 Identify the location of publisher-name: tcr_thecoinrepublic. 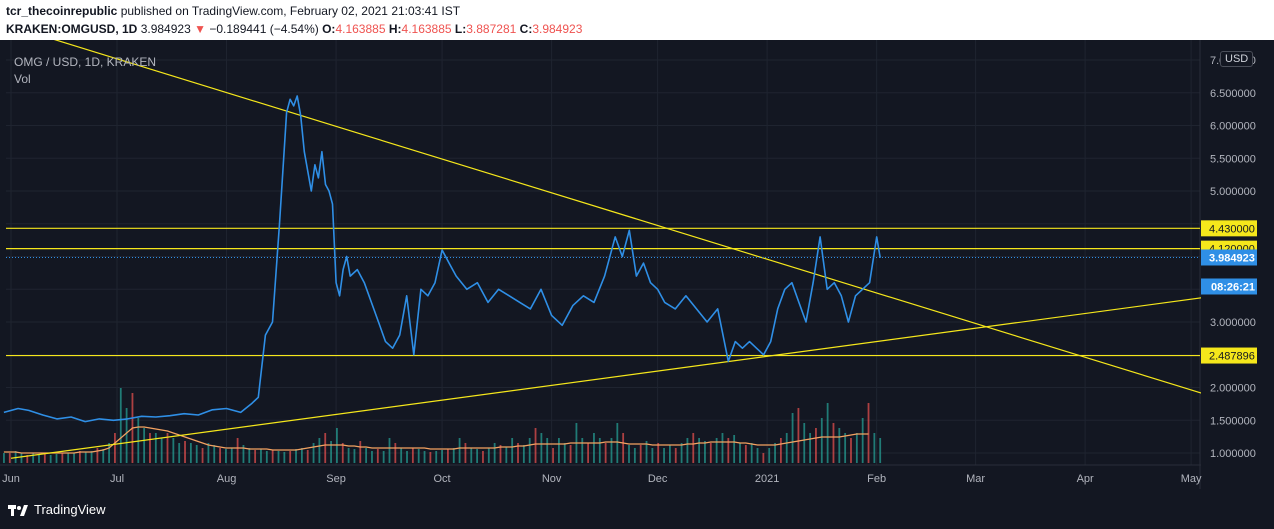
(62, 11).